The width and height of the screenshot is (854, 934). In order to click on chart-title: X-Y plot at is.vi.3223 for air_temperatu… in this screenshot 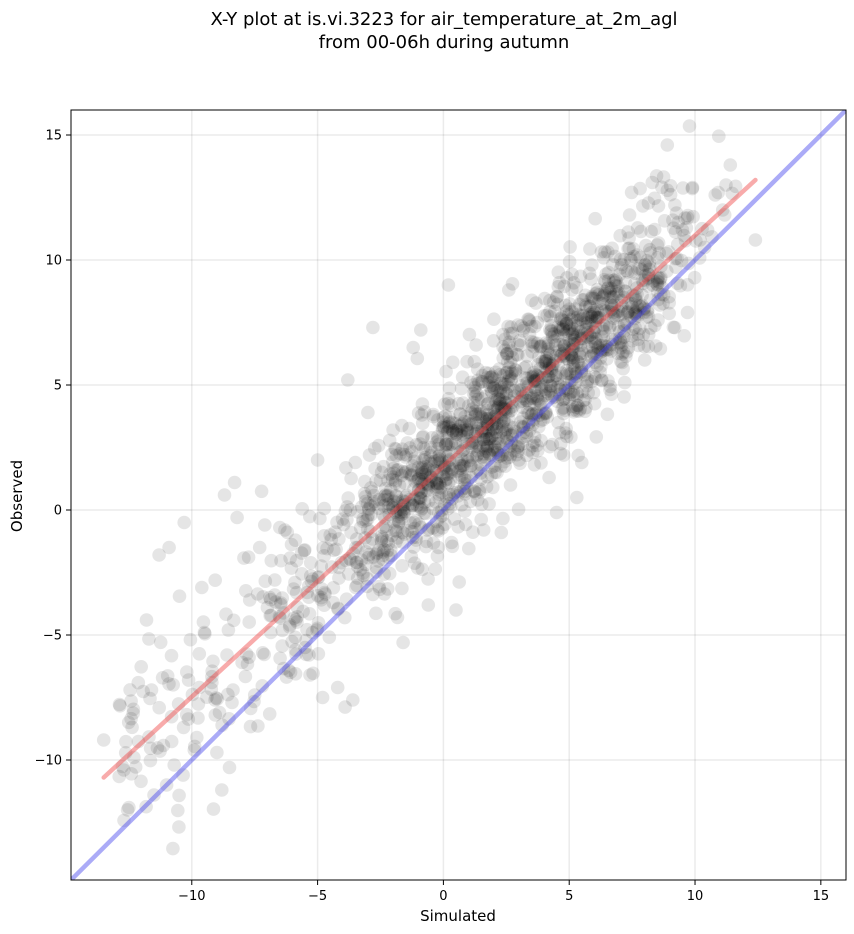, I will do `click(443, 19)`.